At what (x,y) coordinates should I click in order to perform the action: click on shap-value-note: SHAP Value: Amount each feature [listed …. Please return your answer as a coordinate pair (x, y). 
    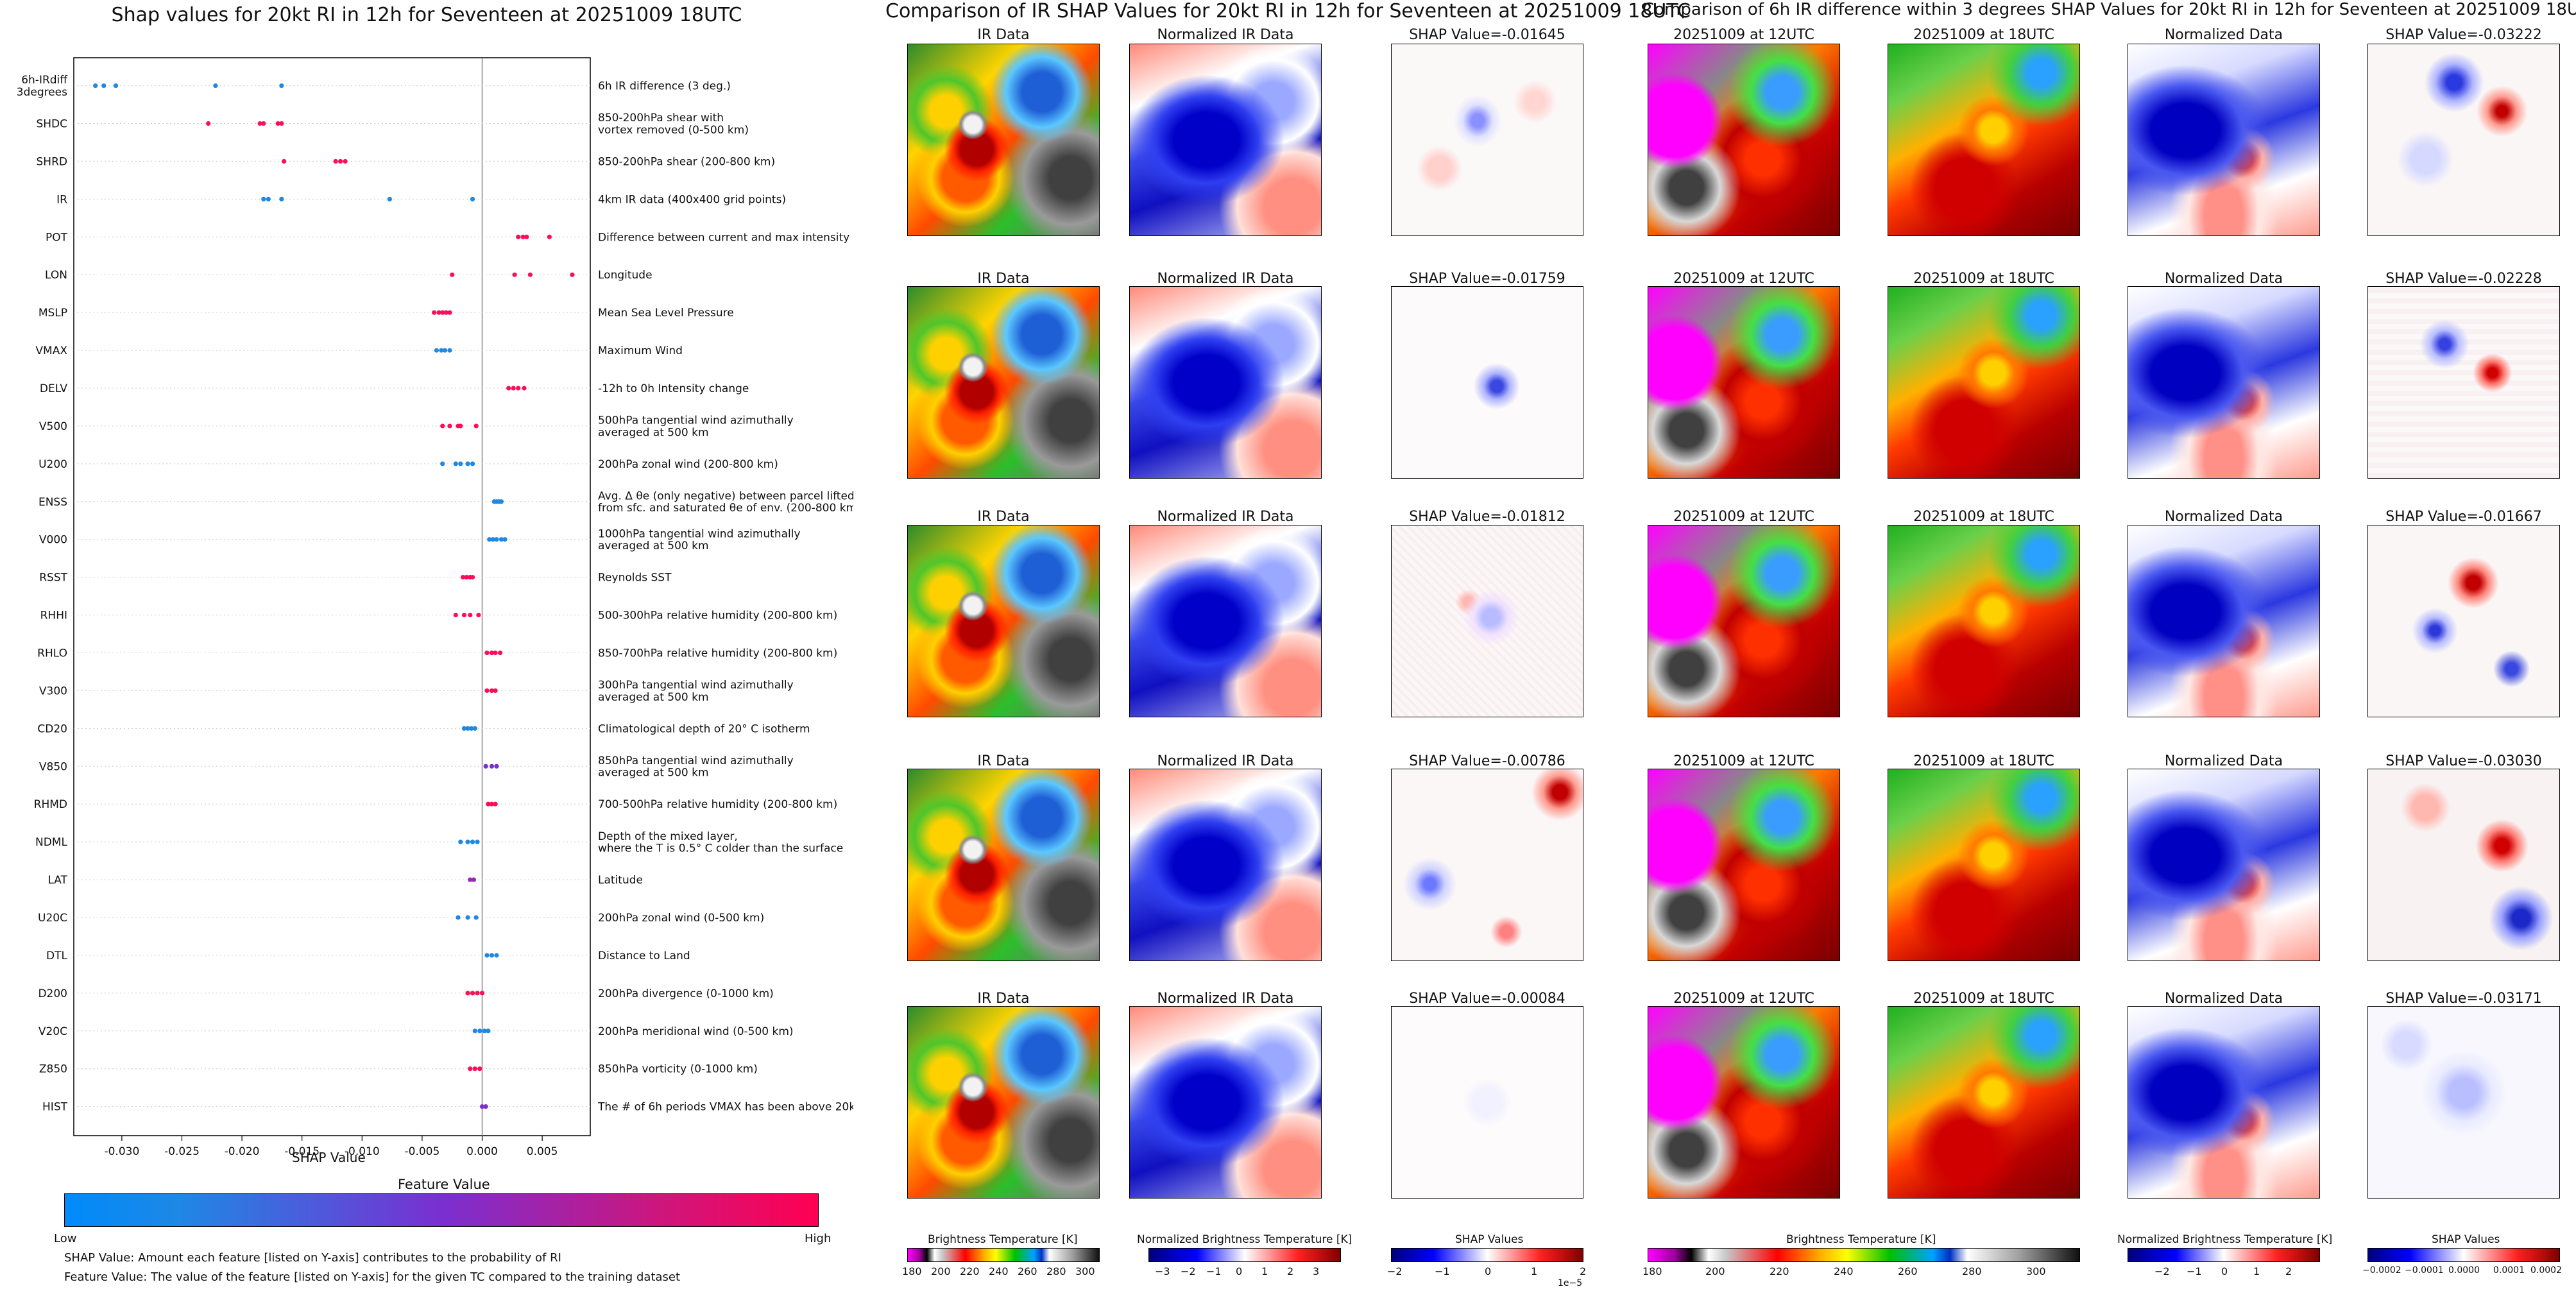
    Looking at the image, I should click on (312, 1258).